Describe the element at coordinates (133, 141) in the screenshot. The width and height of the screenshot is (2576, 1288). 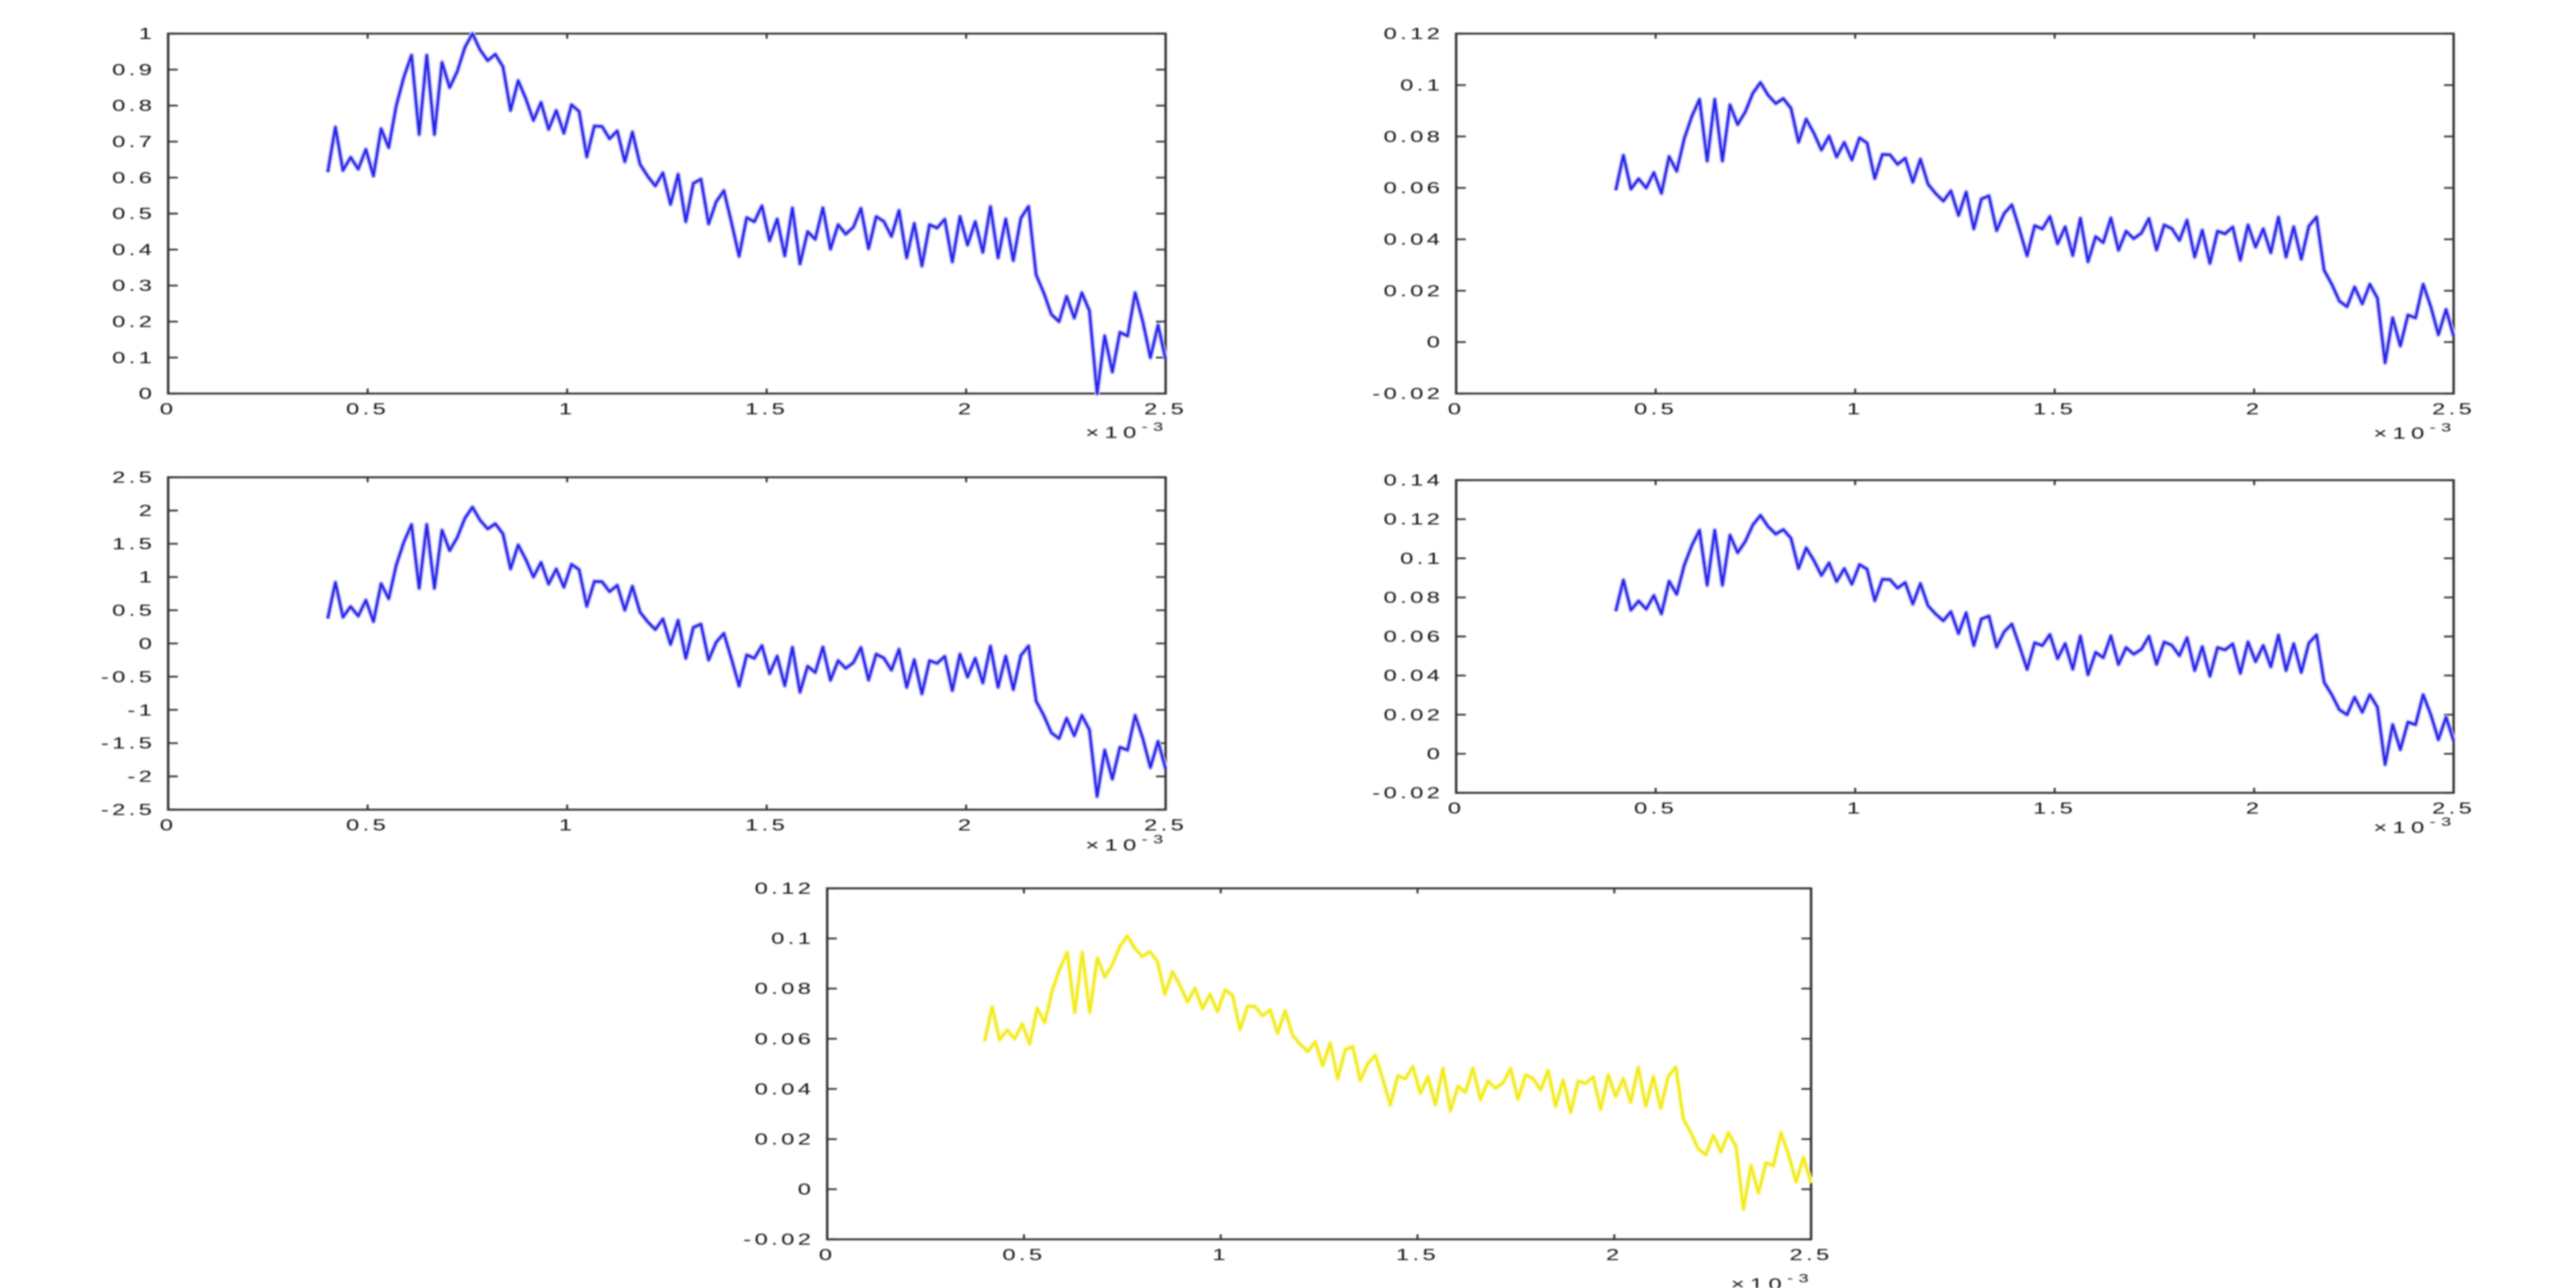
I see `svg-text: 0.7` at that location.